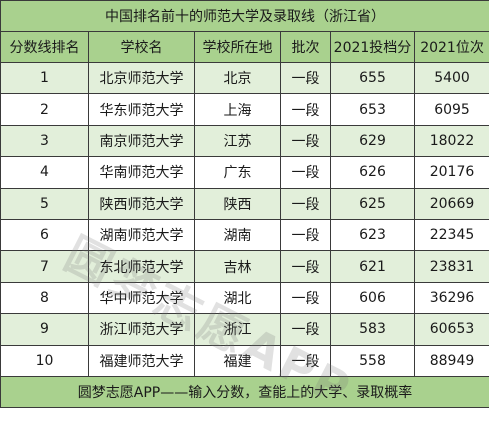 Image resolution: width=489 pixels, height=430 pixels. I want to click on table-row: 10 福建师范大学 福建 一段 558 88949, so click(244, 360).